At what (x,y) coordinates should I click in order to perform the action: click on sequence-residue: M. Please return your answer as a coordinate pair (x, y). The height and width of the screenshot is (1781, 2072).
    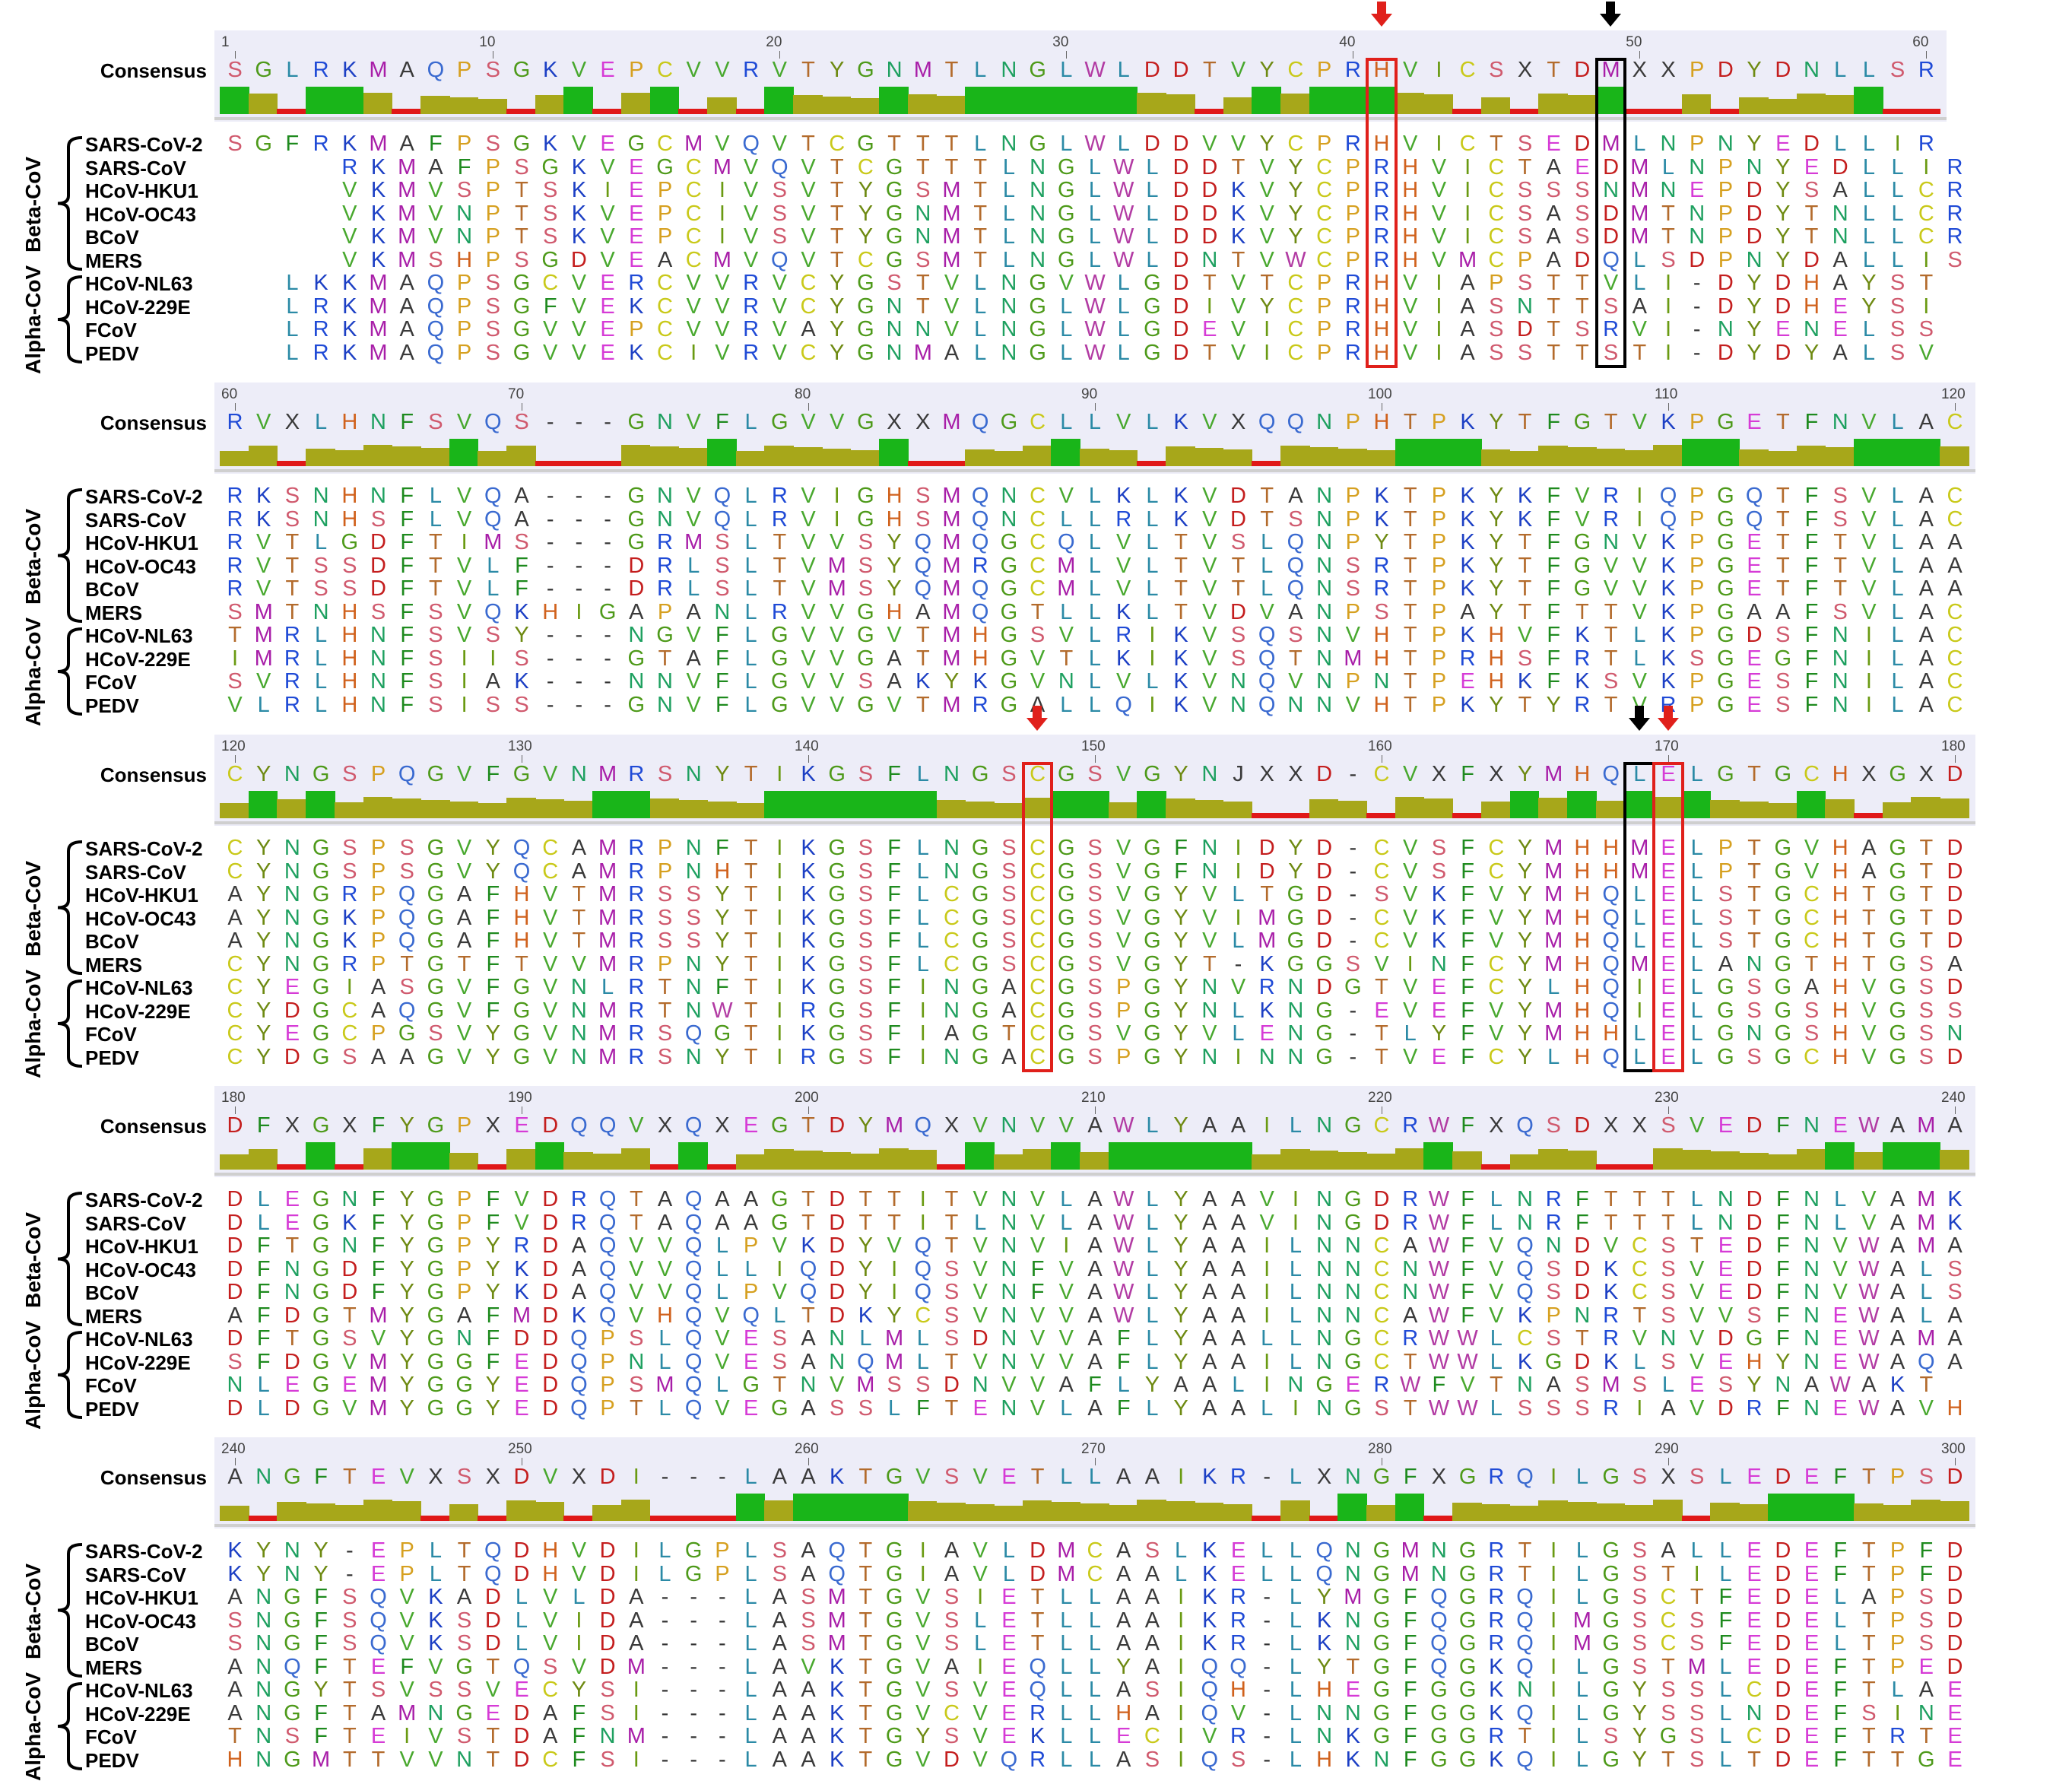
    Looking at the image, I should click on (1410, 1551).